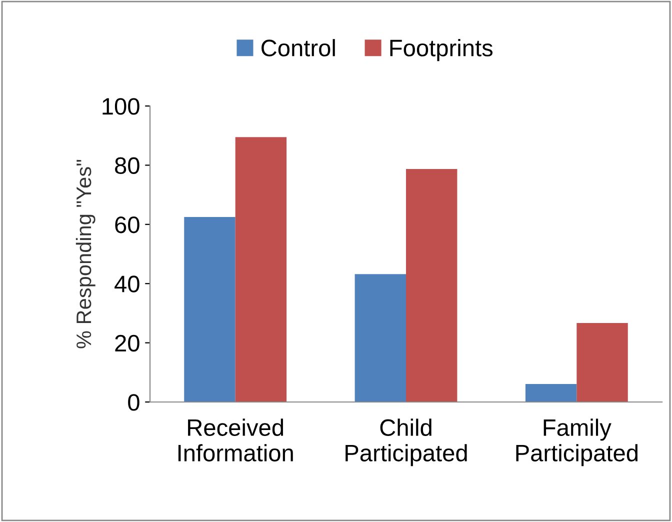  What do you see at coordinates (406, 442) in the screenshot?
I see `x-tick-label: Child Participated` at bounding box center [406, 442].